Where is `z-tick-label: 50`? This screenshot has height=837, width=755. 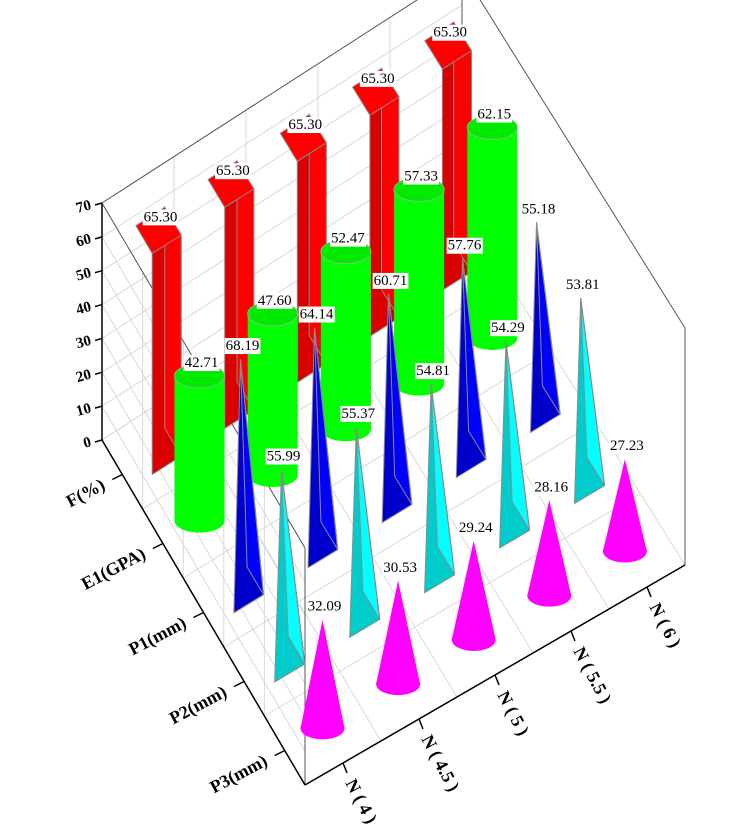
z-tick-label: 50 is located at coordinates (83, 274).